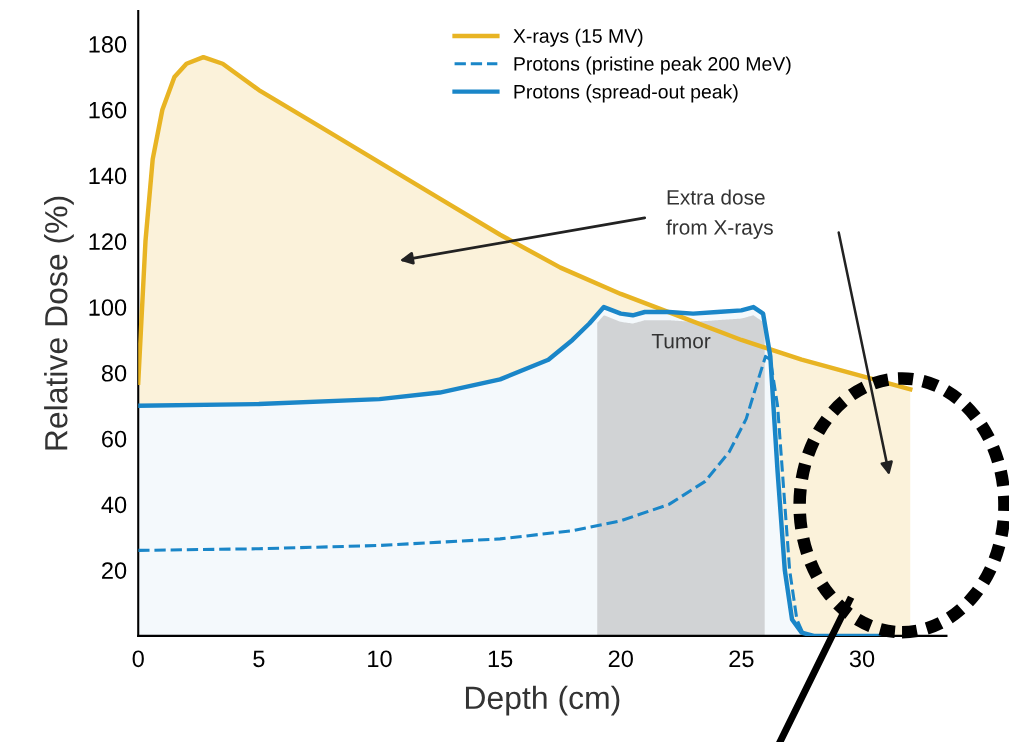 This screenshot has width=1009, height=742. I want to click on y-tick-label: 60, so click(114, 439).